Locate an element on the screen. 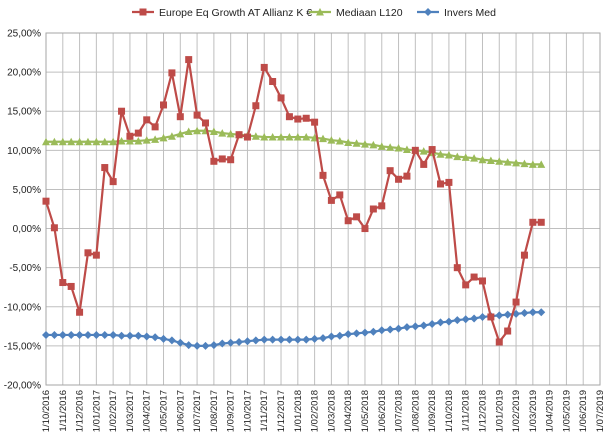 Image resolution: width=605 pixels, height=443 pixels. legend-label: Mediaan L120 is located at coordinates (369, 13).